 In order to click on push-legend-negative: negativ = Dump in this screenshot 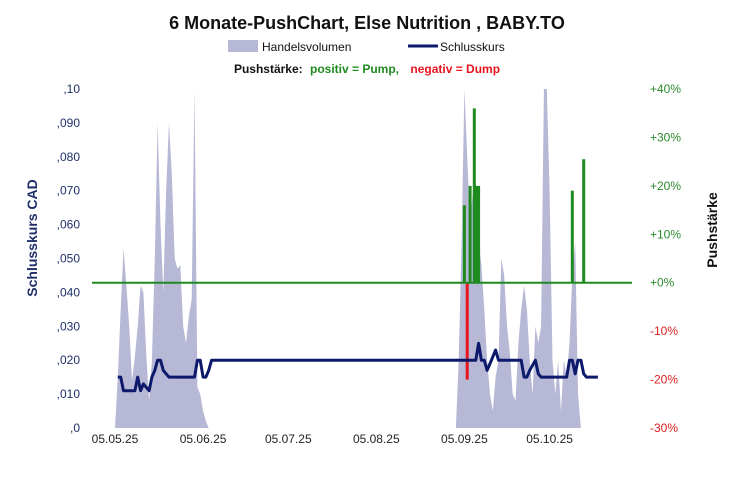, I will do `click(455, 69)`.